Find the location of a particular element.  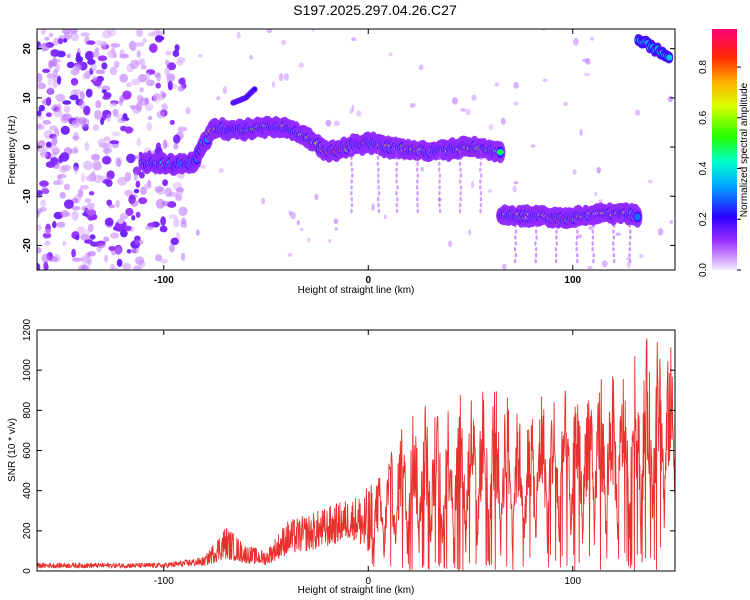

colorbar-ticks: 0.0 0.2 0.4 0.6 0.8 is located at coordinates (719, 168).